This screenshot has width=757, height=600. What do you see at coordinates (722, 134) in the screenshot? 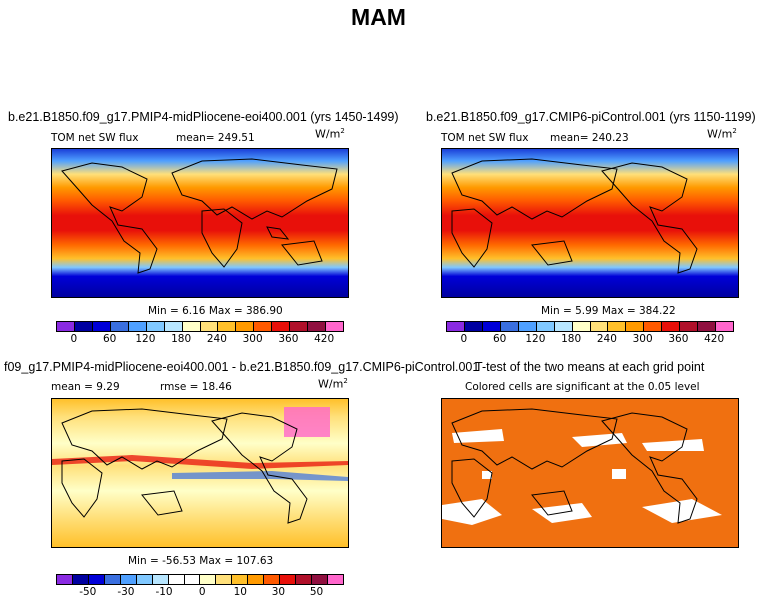
I see `panel2-units: W/m2` at bounding box center [722, 134].